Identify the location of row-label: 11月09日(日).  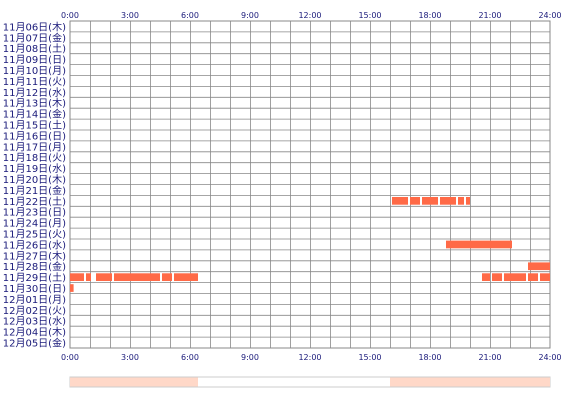
(34, 60).